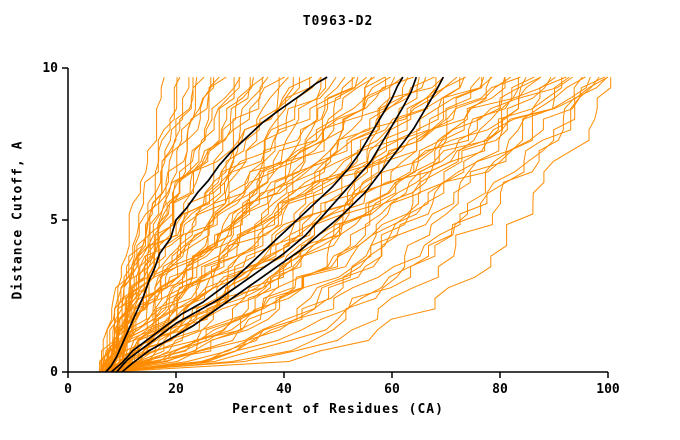  What do you see at coordinates (54, 220) in the screenshot?
I see `y-tick-label: 5` at bounding box center [54, 220].